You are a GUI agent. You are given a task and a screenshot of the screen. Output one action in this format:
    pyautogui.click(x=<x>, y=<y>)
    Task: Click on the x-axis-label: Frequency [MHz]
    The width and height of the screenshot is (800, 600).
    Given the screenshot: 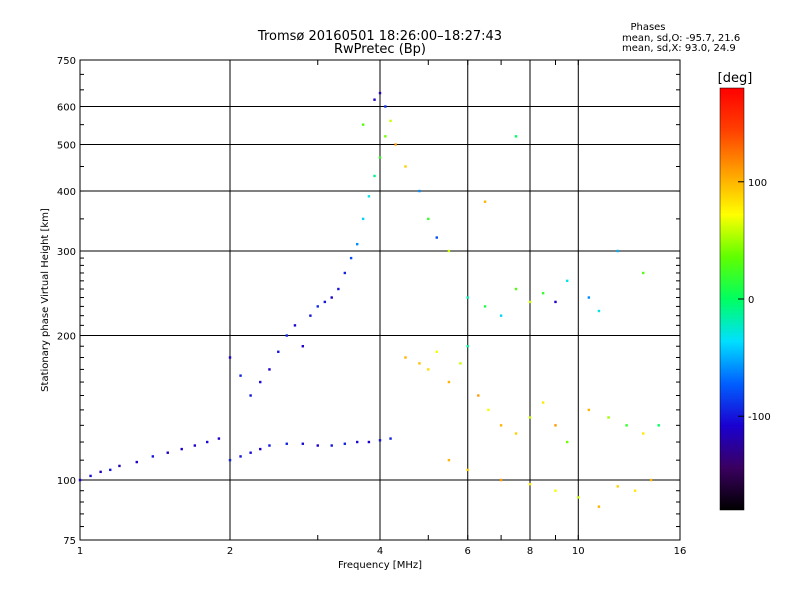 What is the action you would take?
    pyautogui.click(x=380, y=565)
    